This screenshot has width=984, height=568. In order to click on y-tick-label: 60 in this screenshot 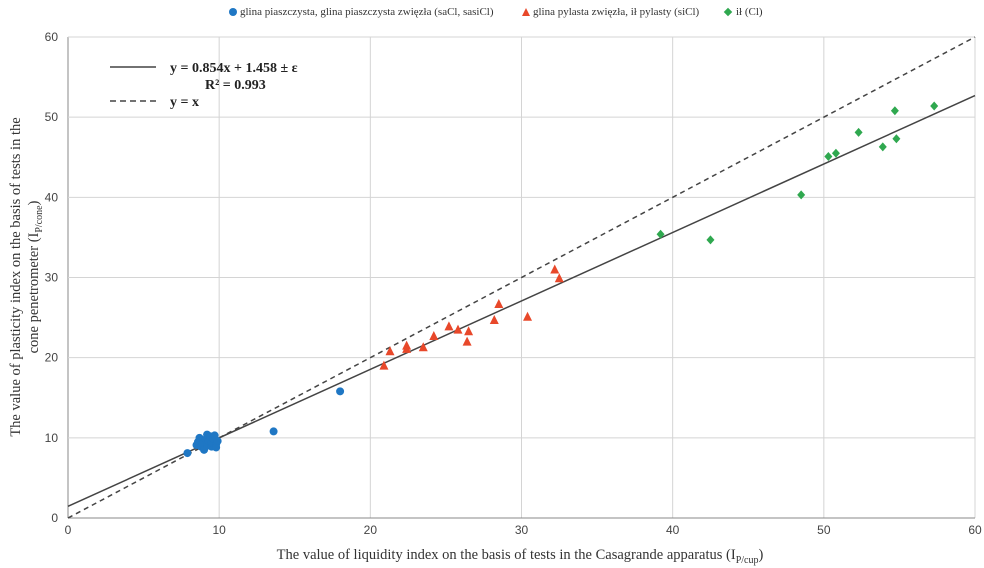, I will do `click(52, 37)`.